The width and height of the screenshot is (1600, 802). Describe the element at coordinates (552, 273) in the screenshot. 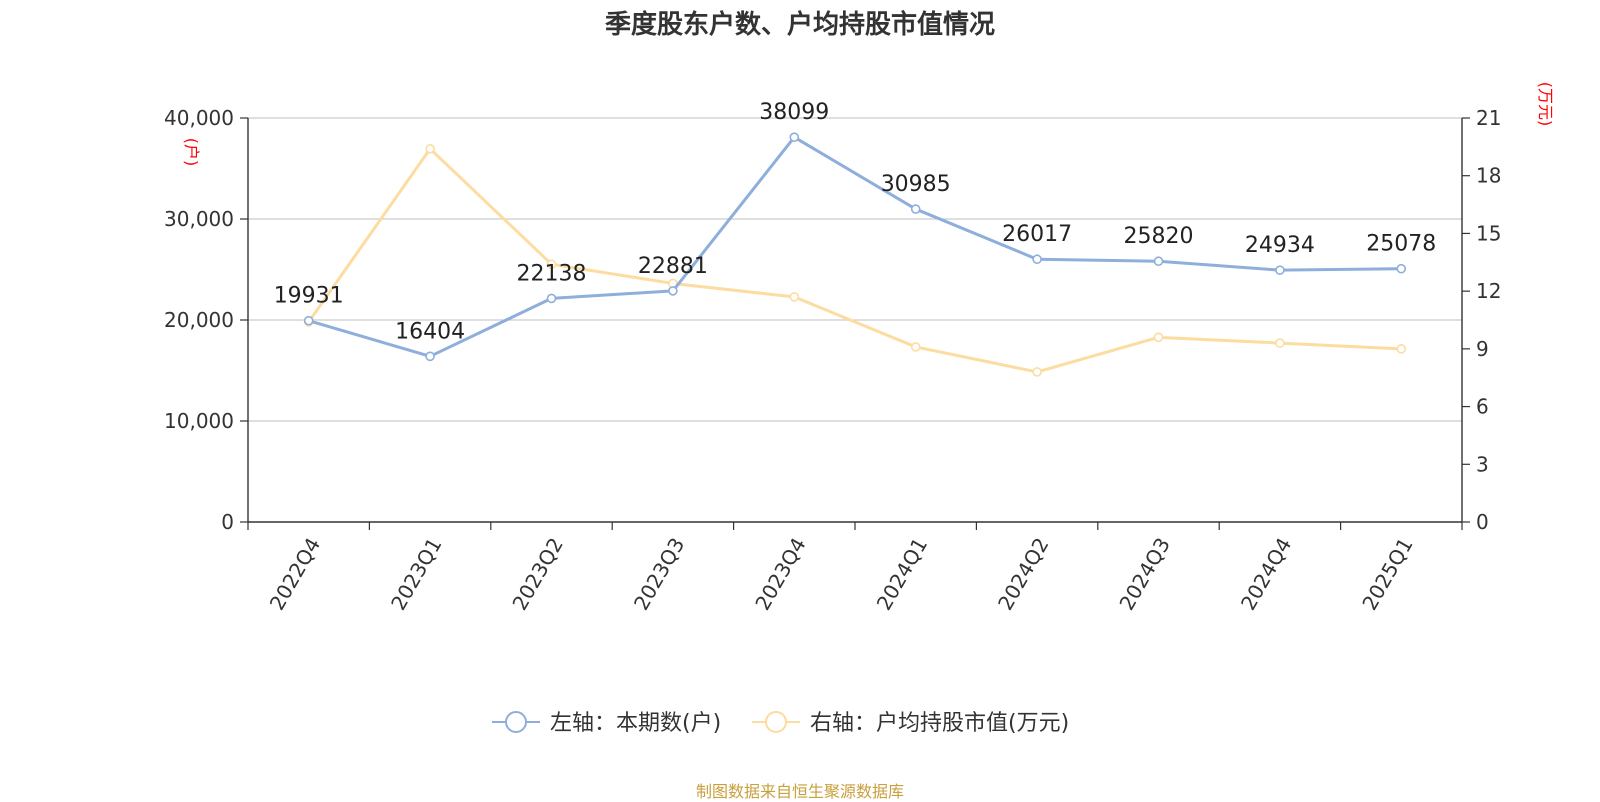

I see `data-label: 22138` at that location.